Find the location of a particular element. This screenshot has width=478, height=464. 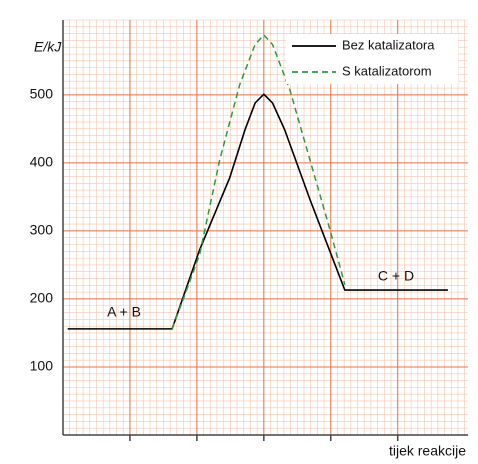

legend-box is located at coordinates (372, 59).